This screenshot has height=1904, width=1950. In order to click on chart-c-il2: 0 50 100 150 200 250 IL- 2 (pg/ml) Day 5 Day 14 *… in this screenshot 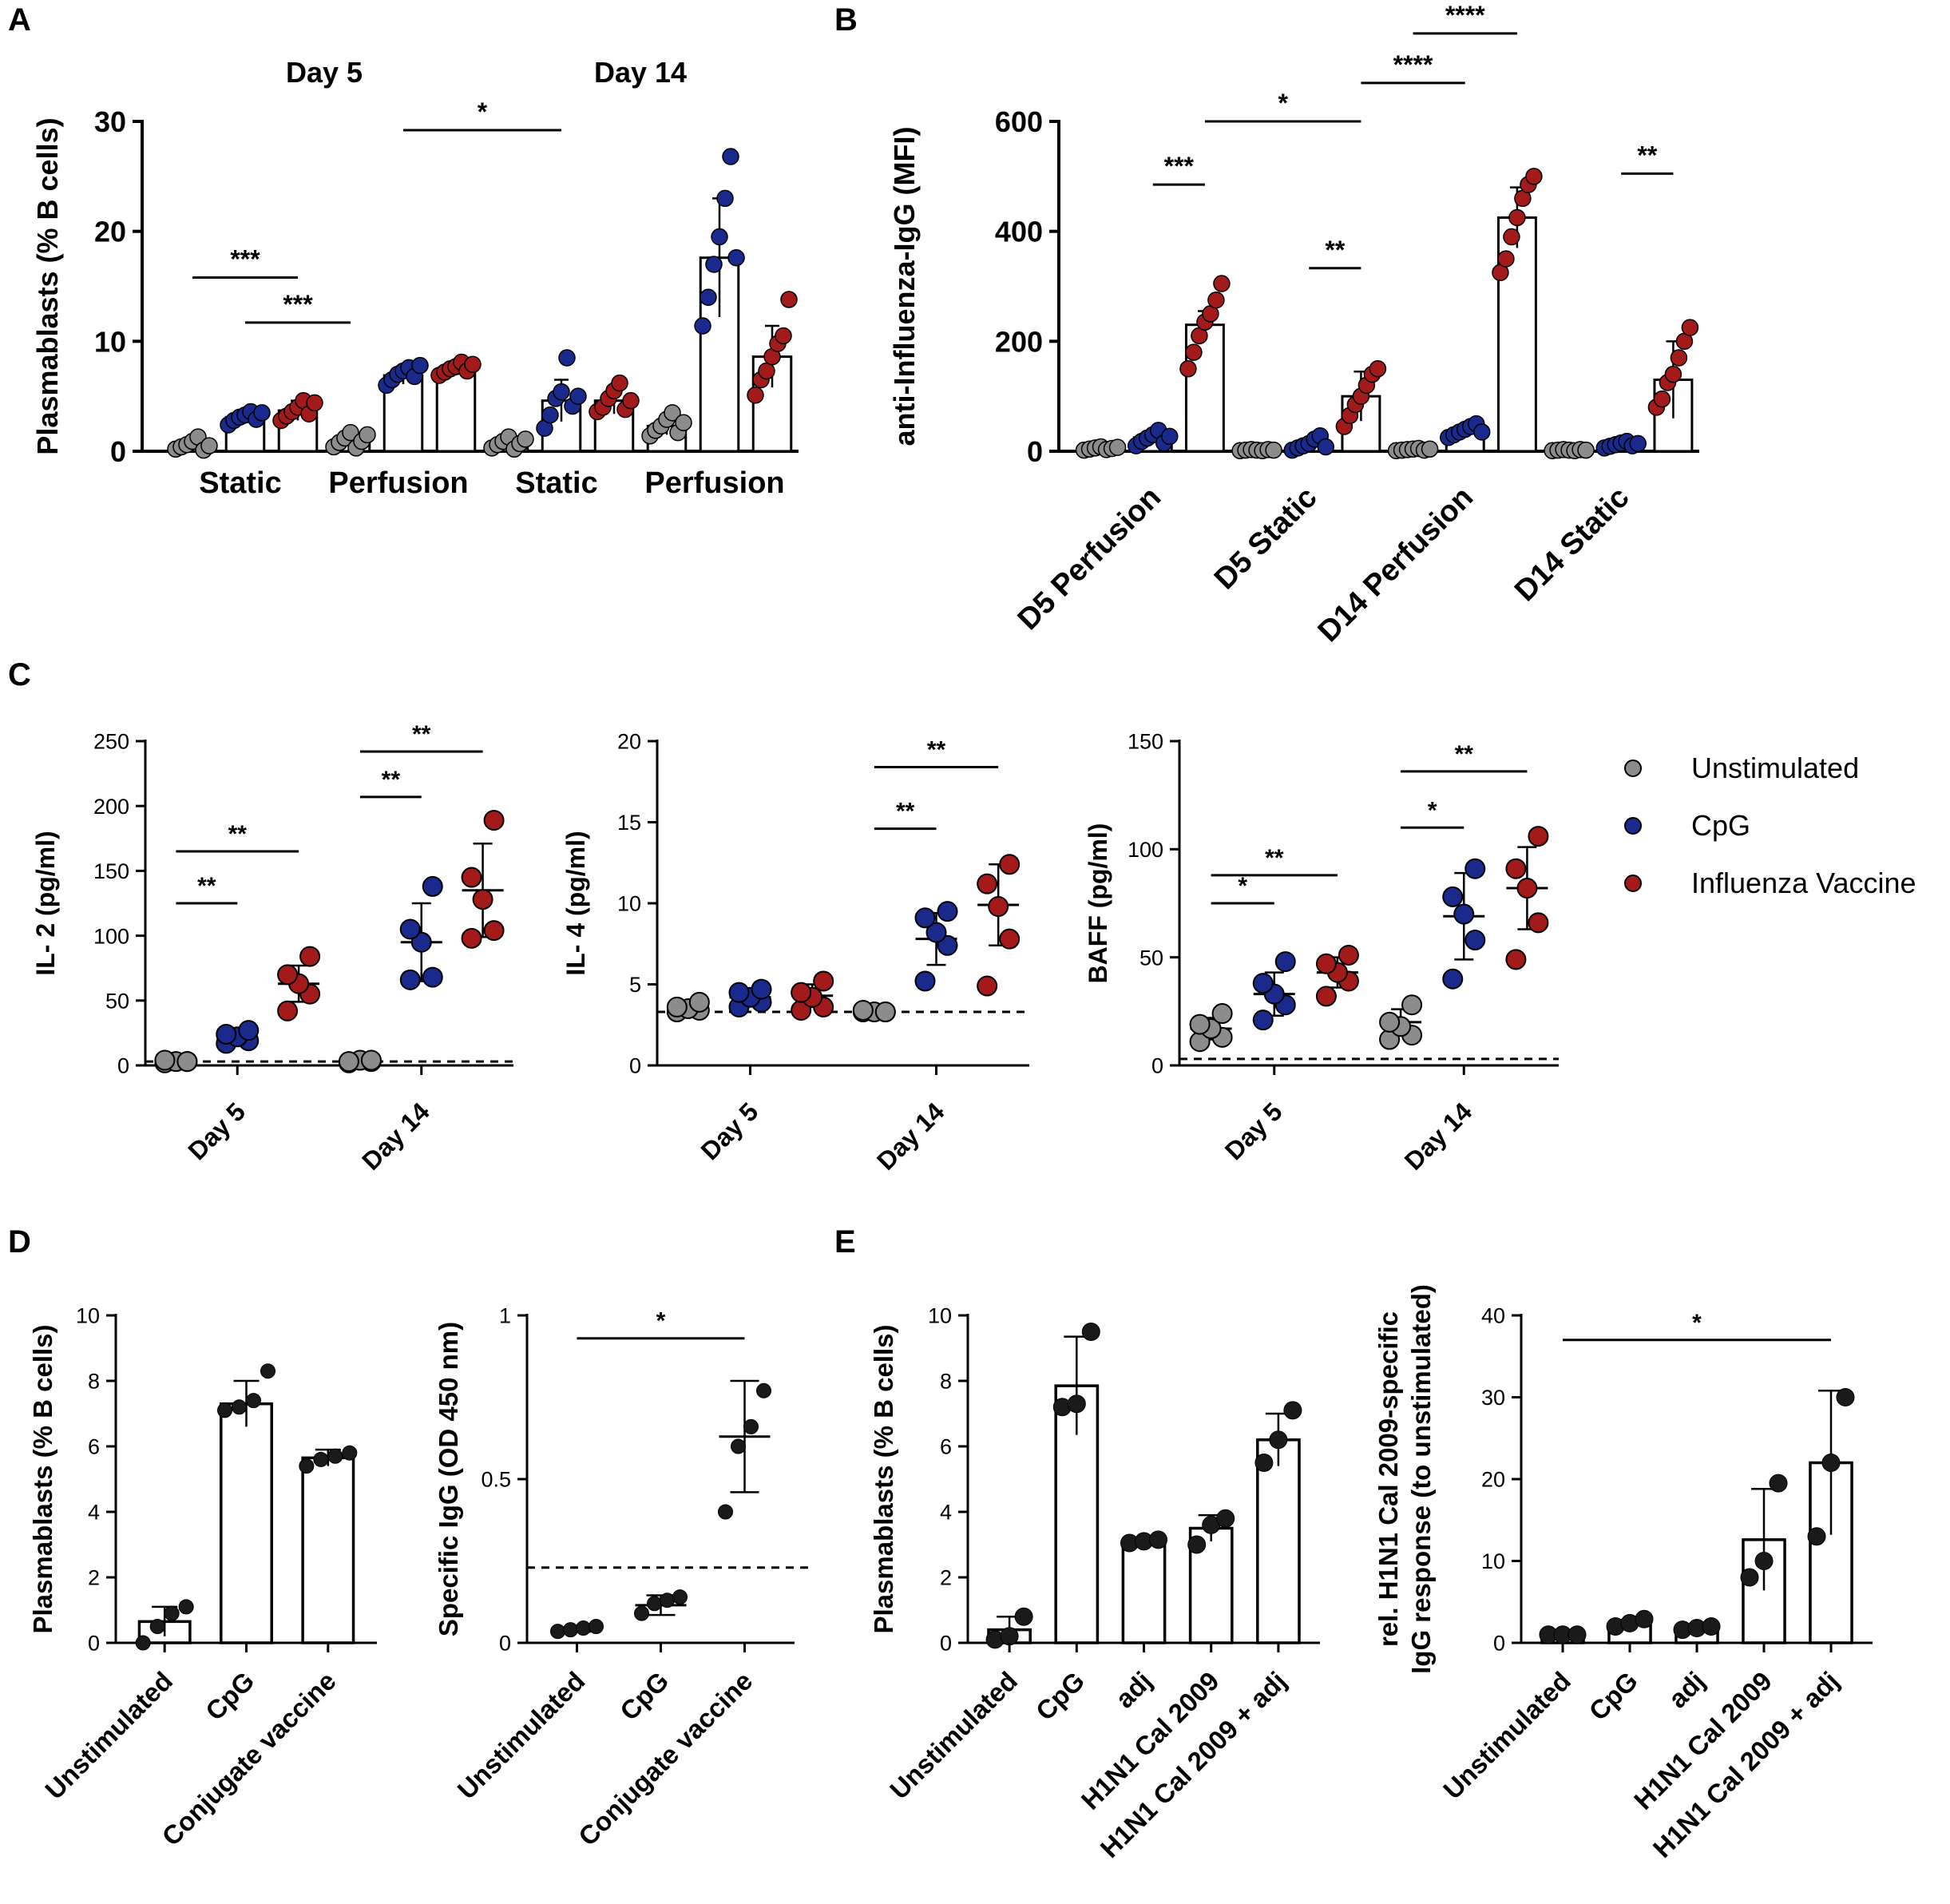, I will do `click(272, 948)`.